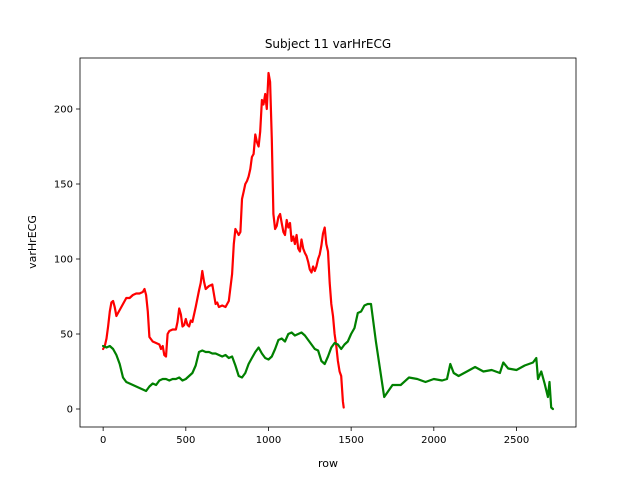 The height and width of the screenshot is (480, 640). I want to click on y-axis: 0 50 100 150 200, so click(67, 260).